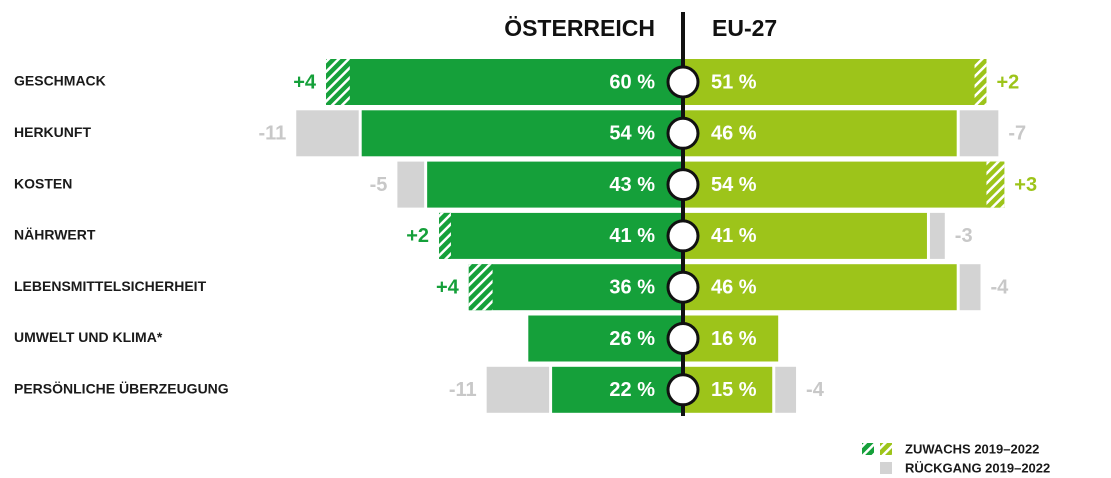  I want to click on value-label: 22 %, so click(632, 390).